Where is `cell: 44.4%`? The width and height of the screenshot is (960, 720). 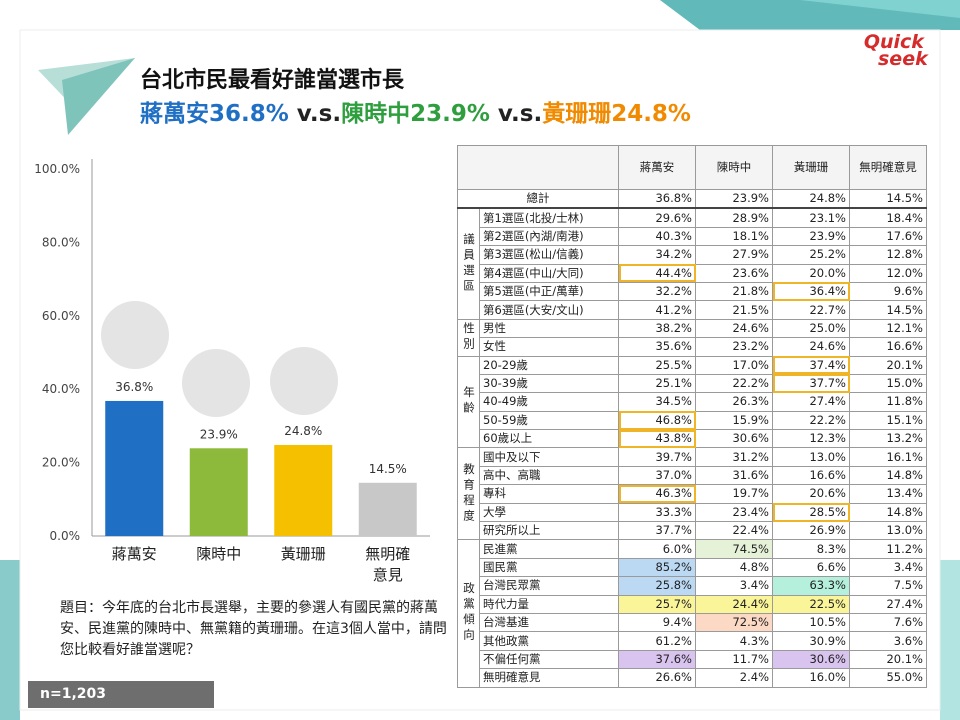 cell: 44.4% is located at coordinates (657, 273).